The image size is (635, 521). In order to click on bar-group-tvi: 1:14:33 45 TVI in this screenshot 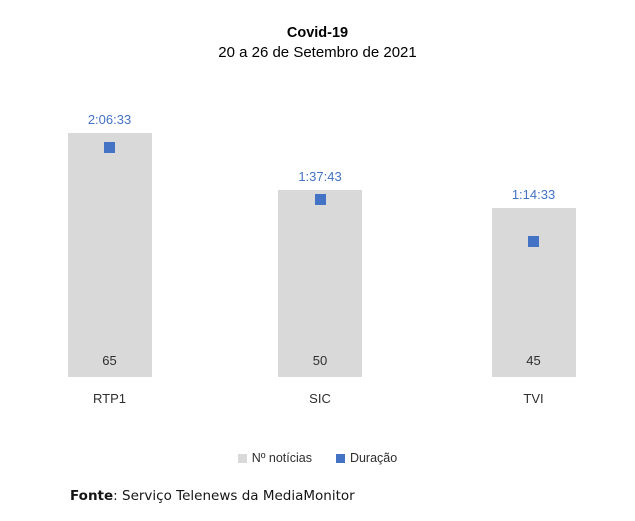, I will do `click(533, 260)`.